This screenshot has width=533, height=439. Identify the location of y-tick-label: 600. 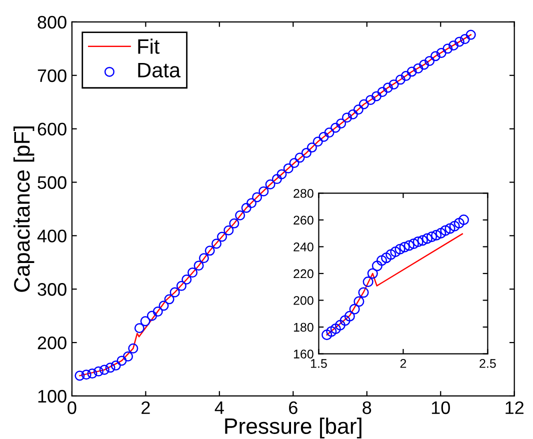
(52, 129).